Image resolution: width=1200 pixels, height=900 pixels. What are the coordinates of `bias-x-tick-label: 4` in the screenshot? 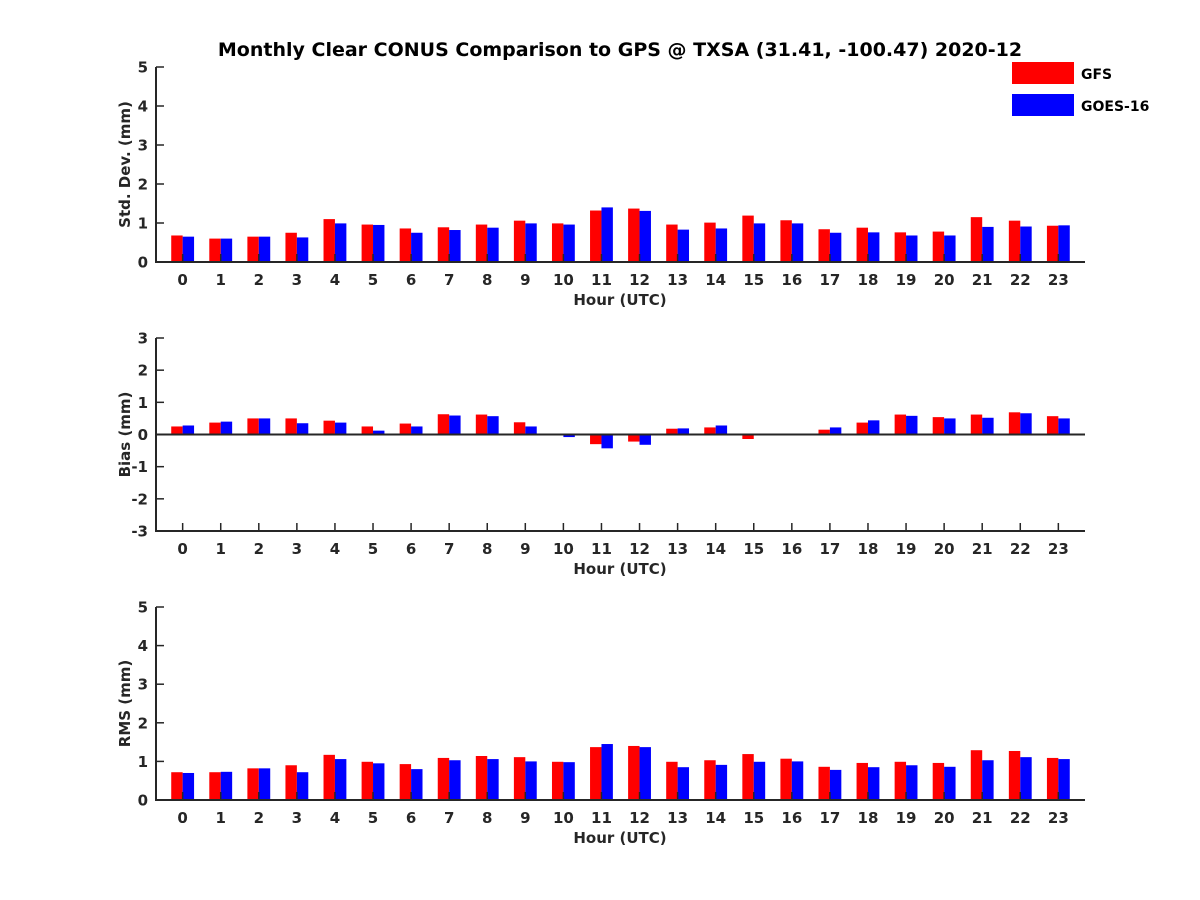 It's located at (335, 549).